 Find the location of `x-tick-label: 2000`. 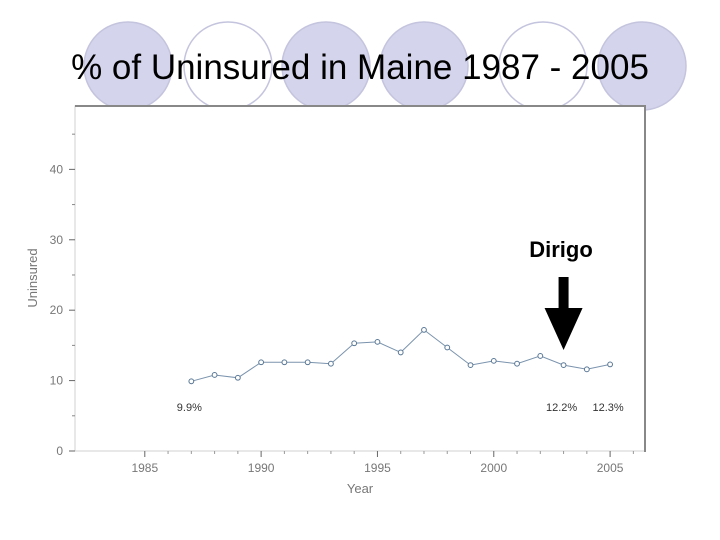

x-tick-label: 2000 is located at coordinates (493, 468).